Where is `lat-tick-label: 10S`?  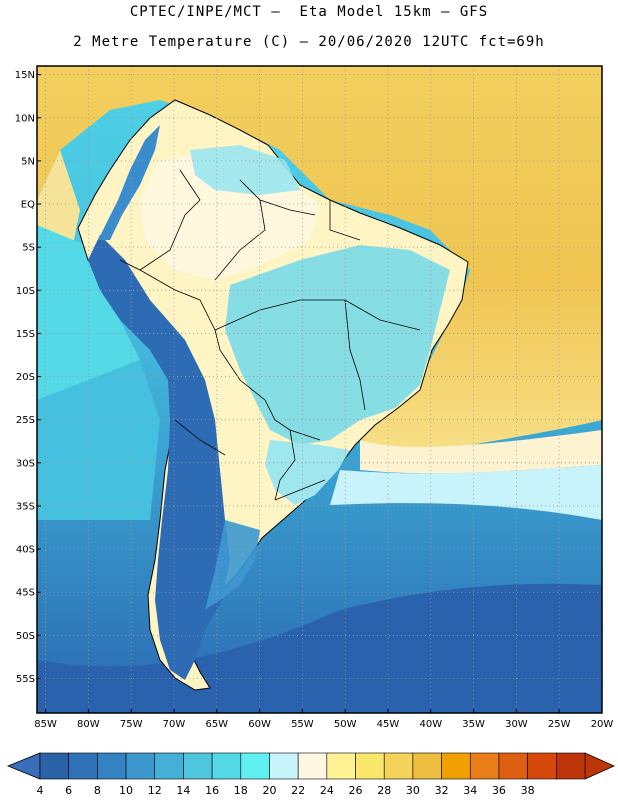 lat-tick-label: 10S is located at coordinates (25, 291).